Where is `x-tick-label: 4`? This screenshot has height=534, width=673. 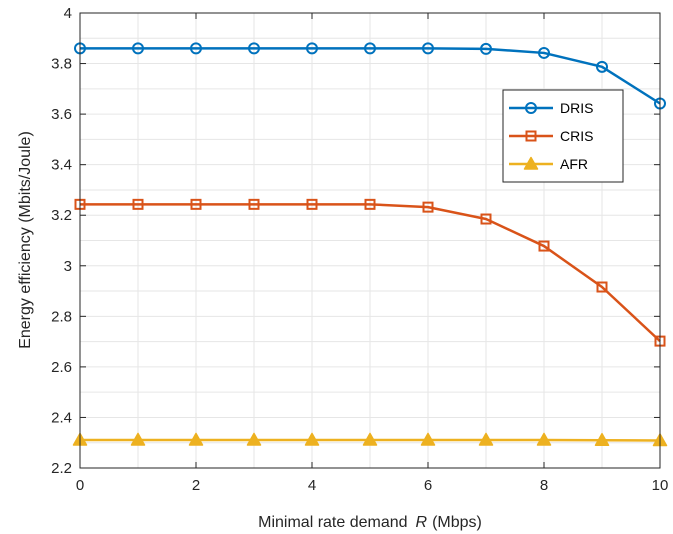
x-tick-label: 4 is located at coordinates (312, 485).